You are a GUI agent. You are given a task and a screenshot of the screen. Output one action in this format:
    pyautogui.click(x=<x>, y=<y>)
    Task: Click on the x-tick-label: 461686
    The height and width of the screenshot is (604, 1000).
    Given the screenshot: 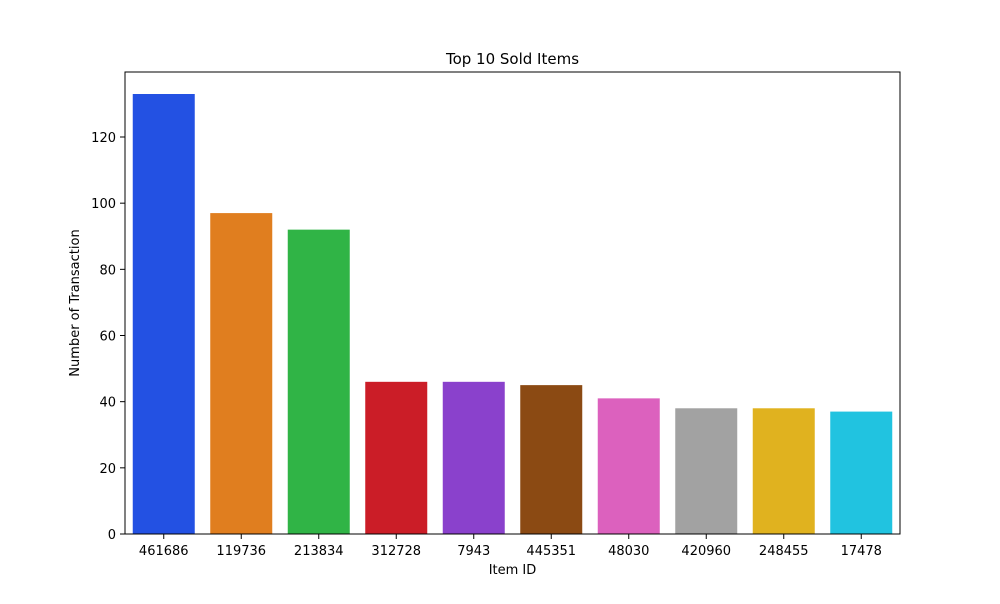 What is the action you would take?
    pyautogui.click(x=164, y=551)
    